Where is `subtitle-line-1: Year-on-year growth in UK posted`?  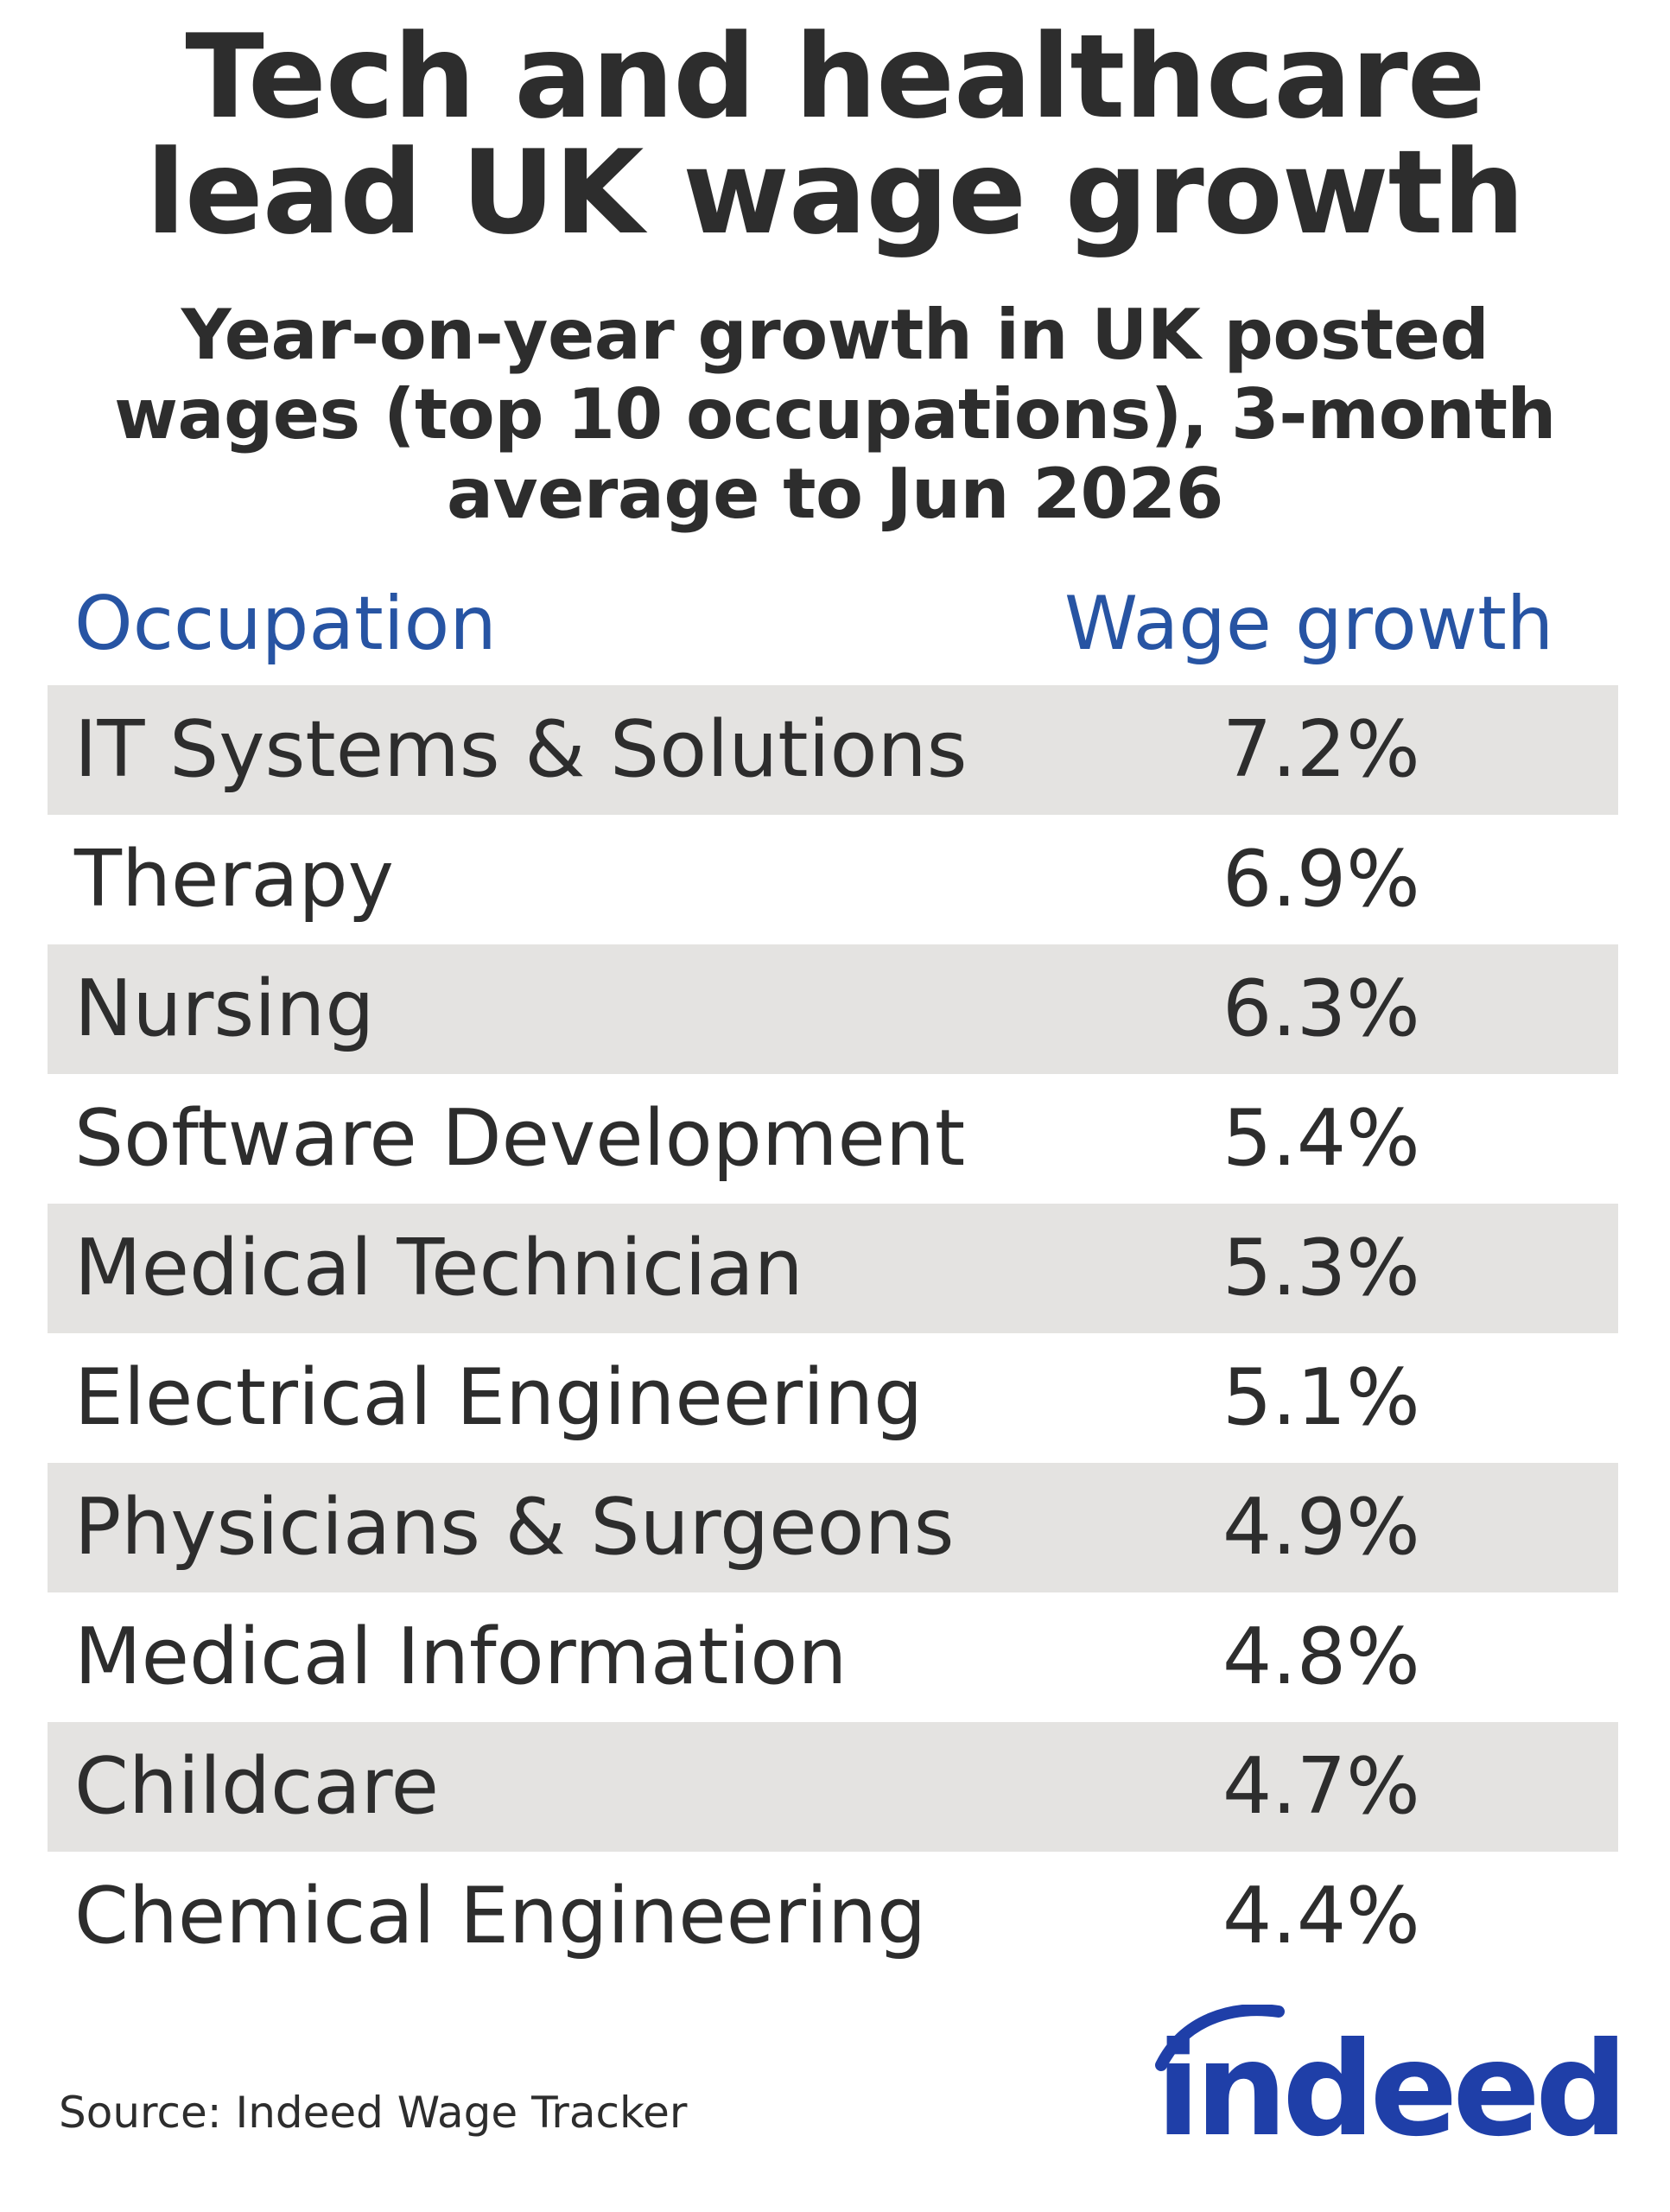 subtitle-line-1: Year-on-year growth in UK posted is located at coordinates (835, 335).